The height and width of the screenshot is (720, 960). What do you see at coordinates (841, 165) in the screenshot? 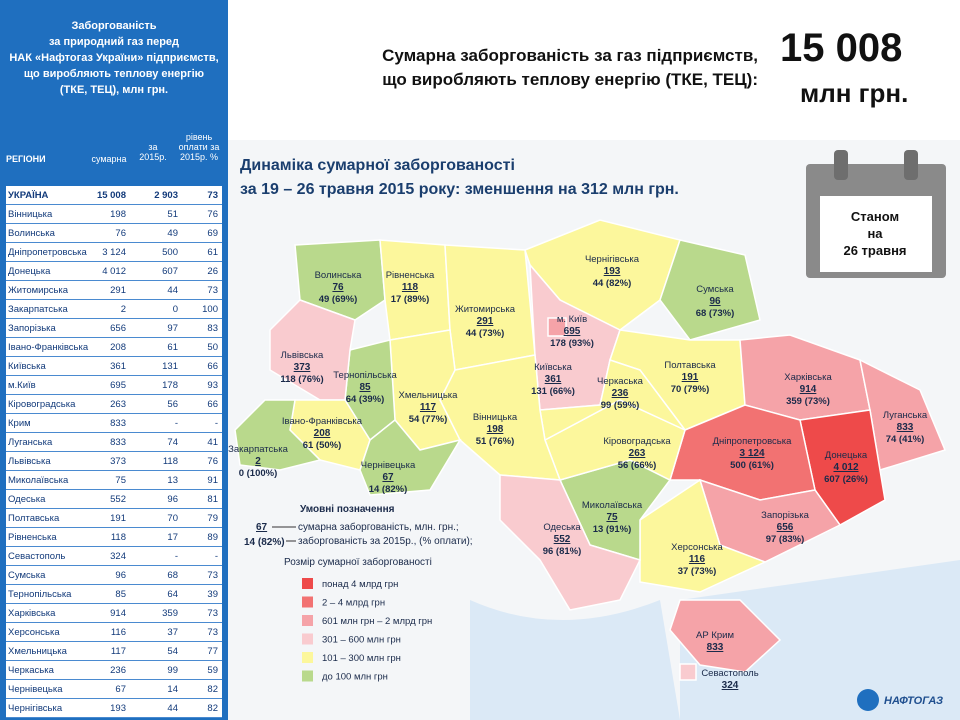
I see `calendar-ring` at bounding box center [841, 165].